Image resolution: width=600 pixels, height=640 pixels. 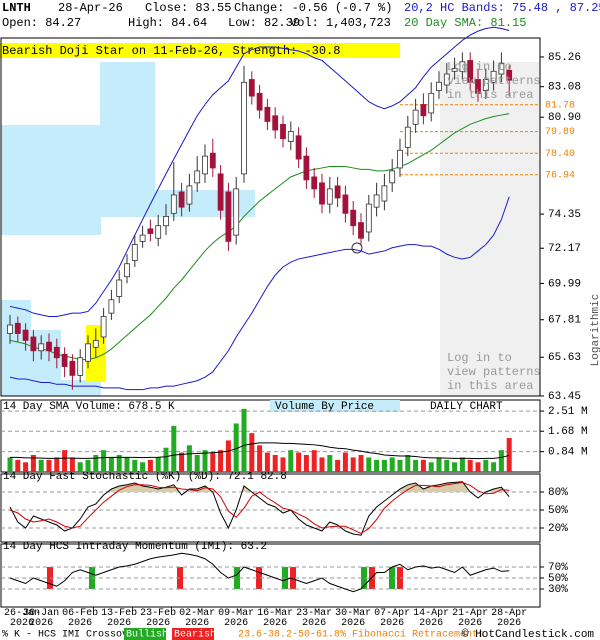 I want to click on fib-label: 81.78, so click(x=560, y=105).